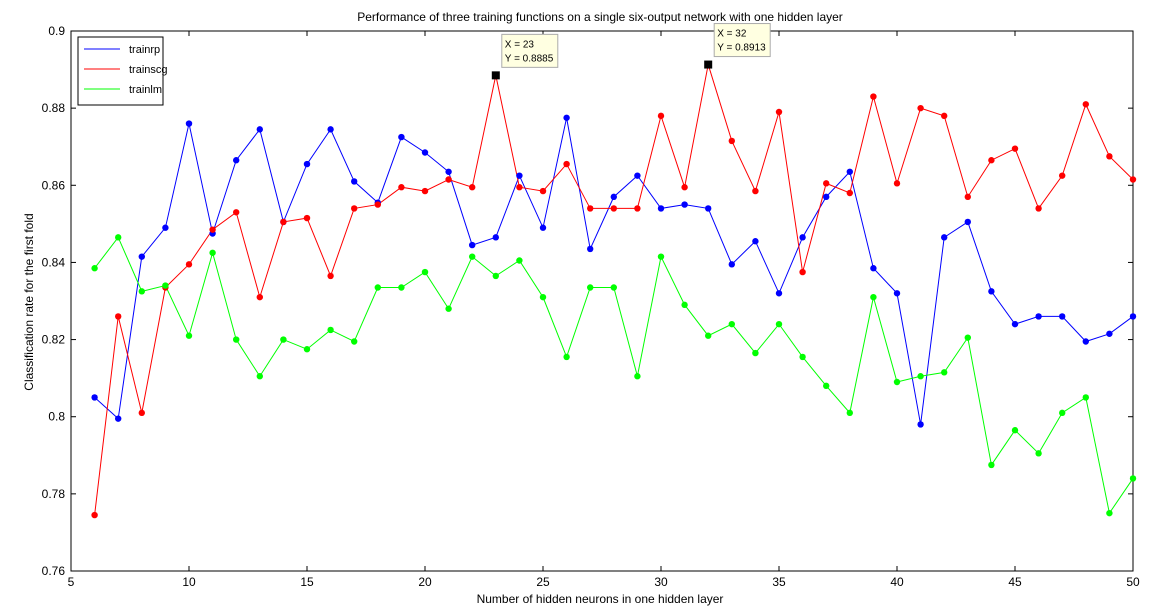 The width and height of the screenshot is (1165, 615). I want to click on x-tick-label: 10, so click(189, 582).